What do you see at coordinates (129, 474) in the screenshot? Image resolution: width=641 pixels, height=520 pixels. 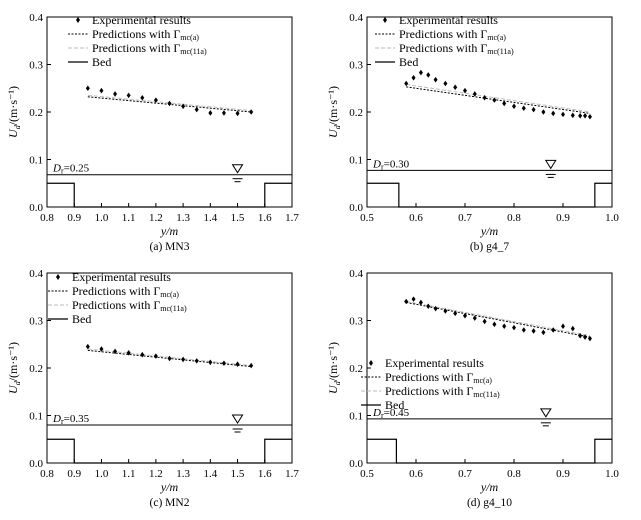 I see `x-tick-label: 1.1` at bounding box center [129, 474].